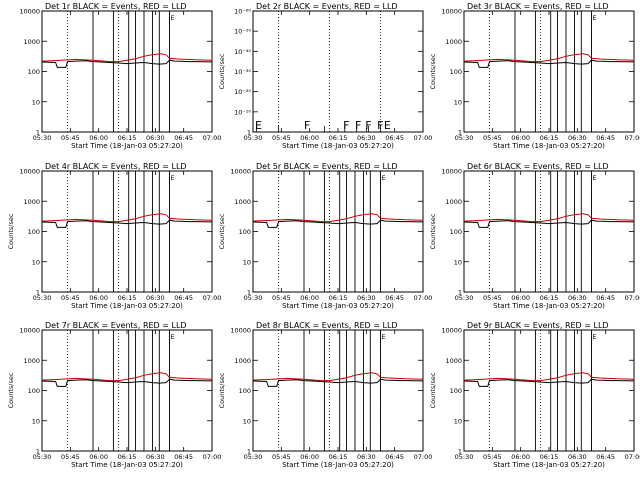  Describe the element at coordinates (242, 72) in the screenshot. I see `y-tick-label: 10⁻³⁰` at that location.